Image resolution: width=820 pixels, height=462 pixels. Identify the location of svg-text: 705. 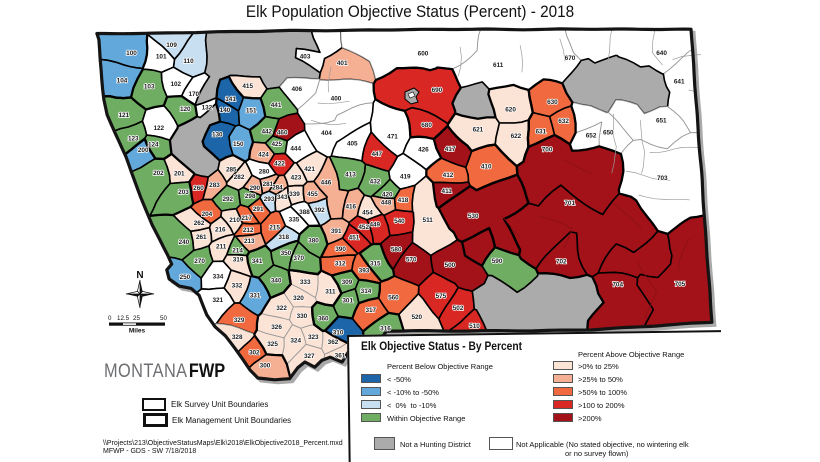
(680, 284).